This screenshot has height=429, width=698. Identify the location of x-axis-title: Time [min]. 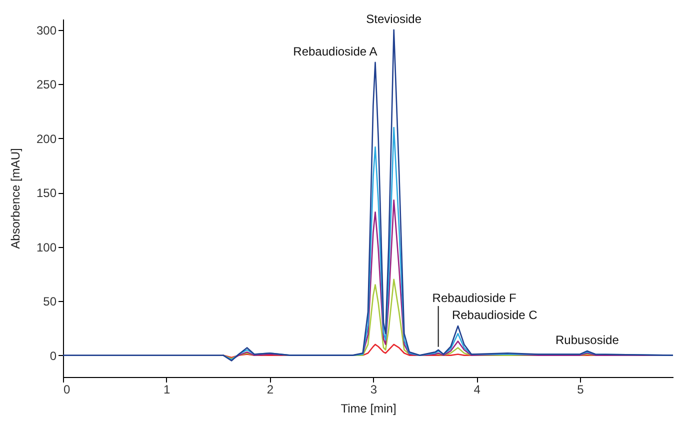
(368, 409).